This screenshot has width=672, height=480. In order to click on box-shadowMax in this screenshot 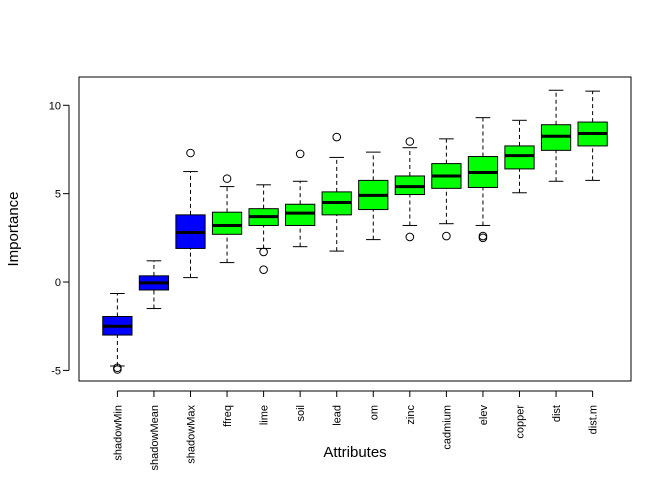, I will do `click(190, 213)`.